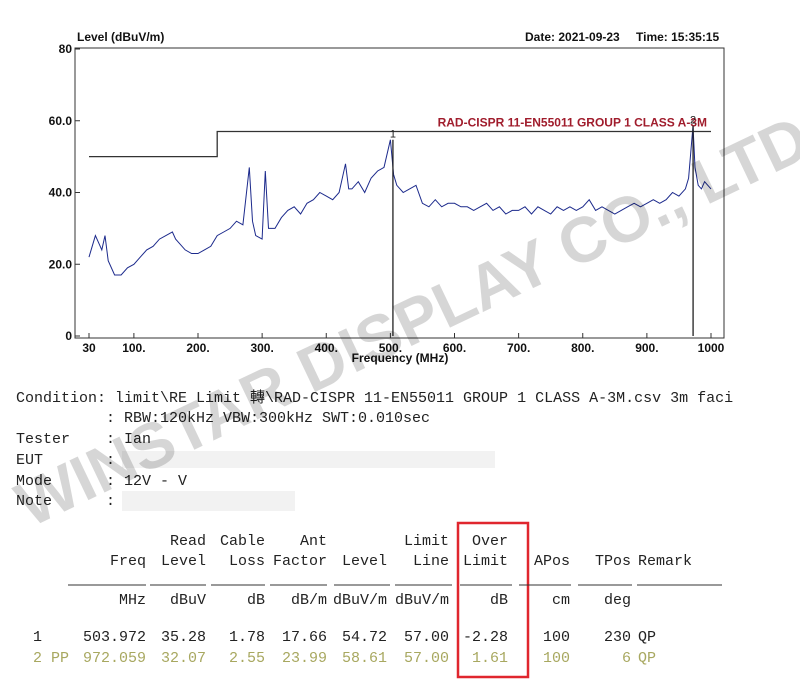 The width and height of the screenshot is (800, 690). I want to click on x-tick-label: 100., so click(133, 348).